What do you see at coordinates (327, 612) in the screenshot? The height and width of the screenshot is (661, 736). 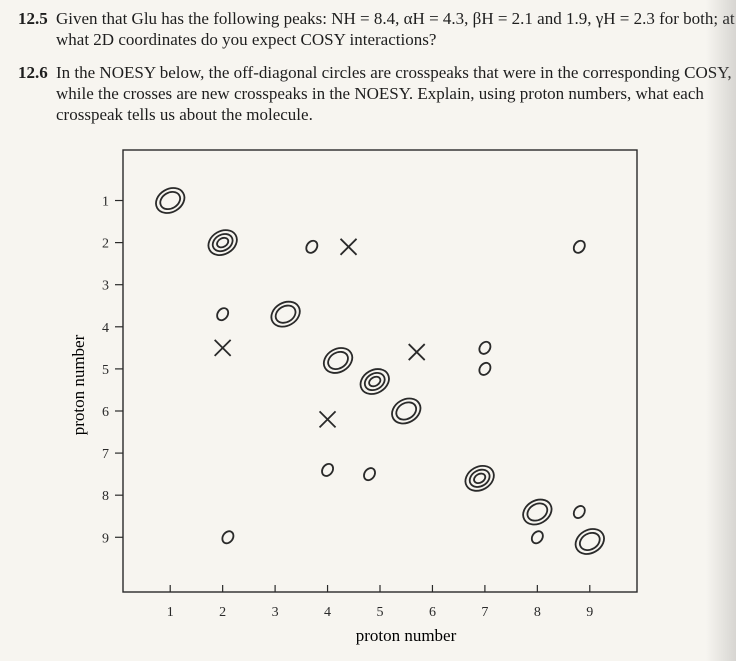 I see `x-tick-label: 4` at bounding box center [327, 612].